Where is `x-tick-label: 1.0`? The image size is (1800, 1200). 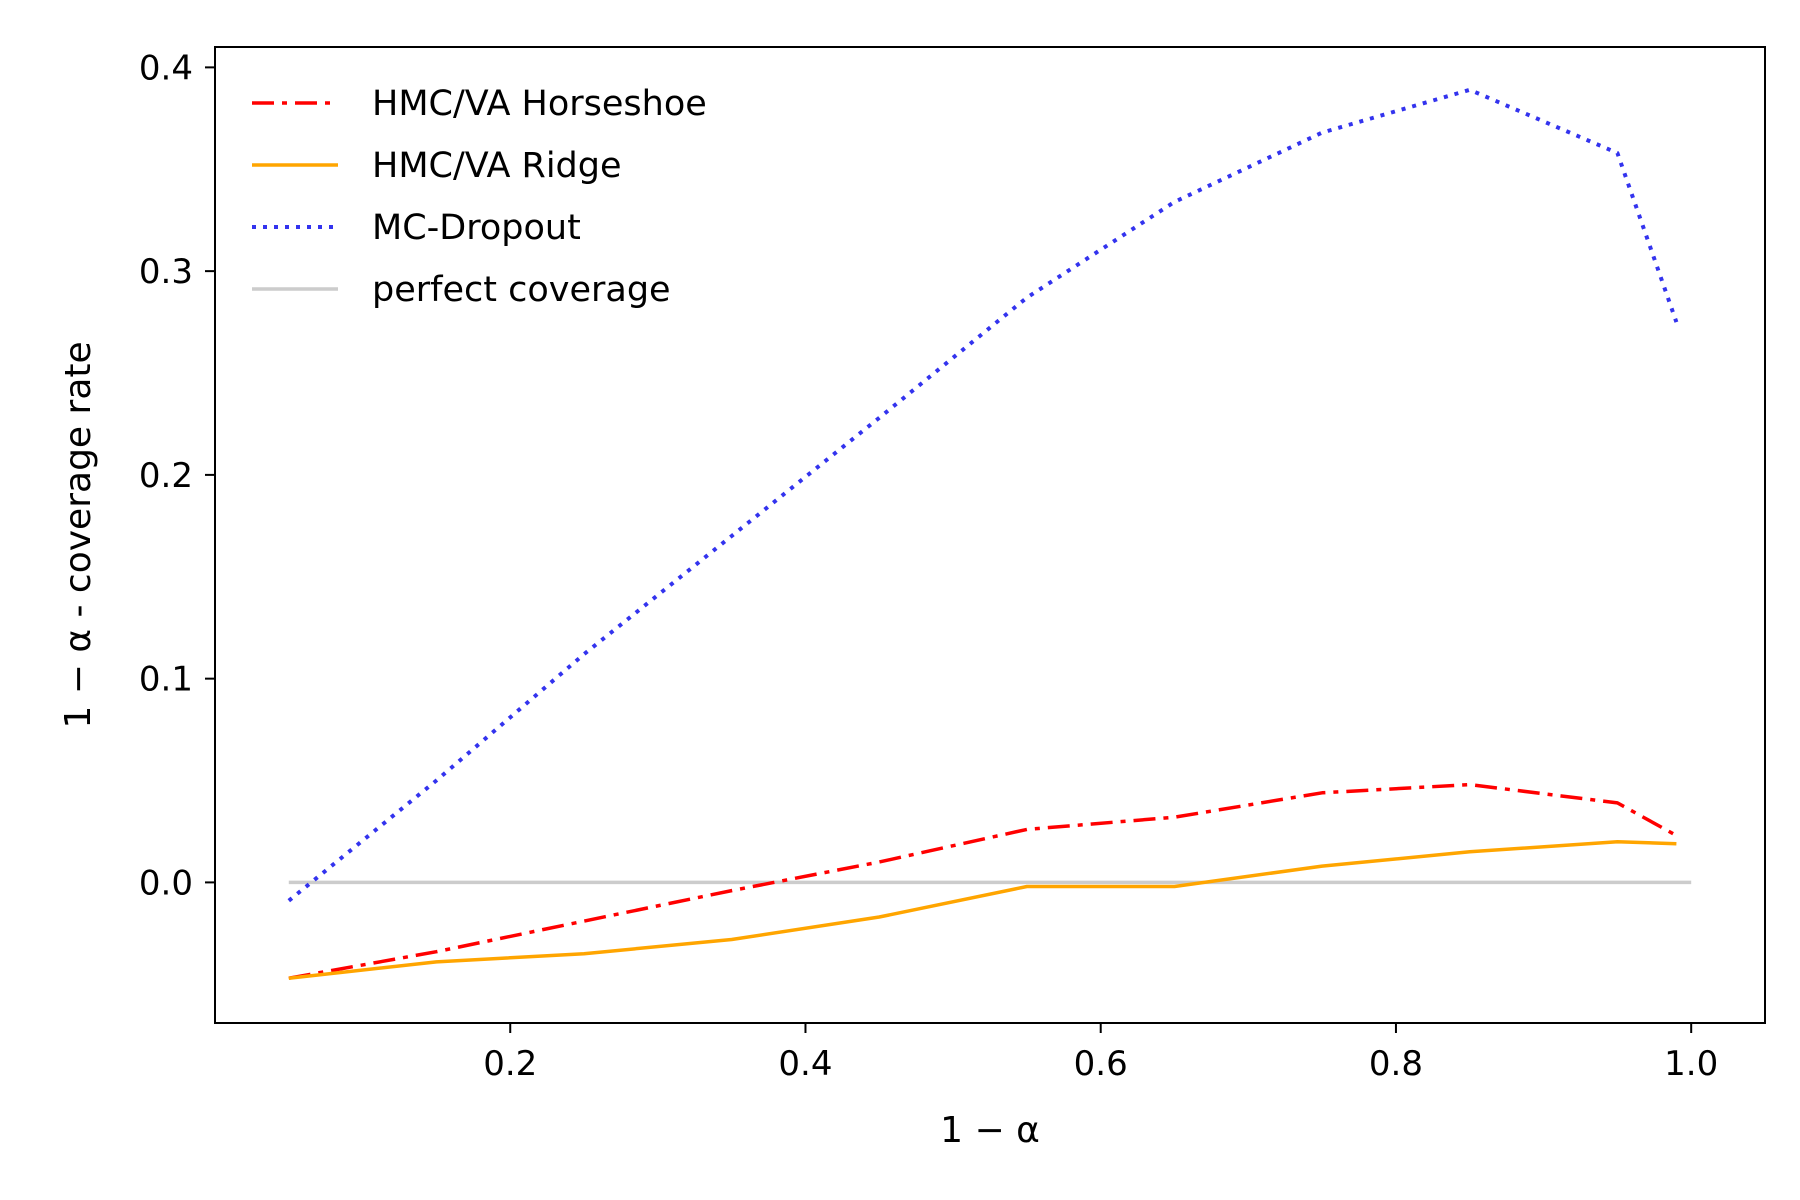 x-tick-label: 1.0 is located at coordinates (1691, 1064).